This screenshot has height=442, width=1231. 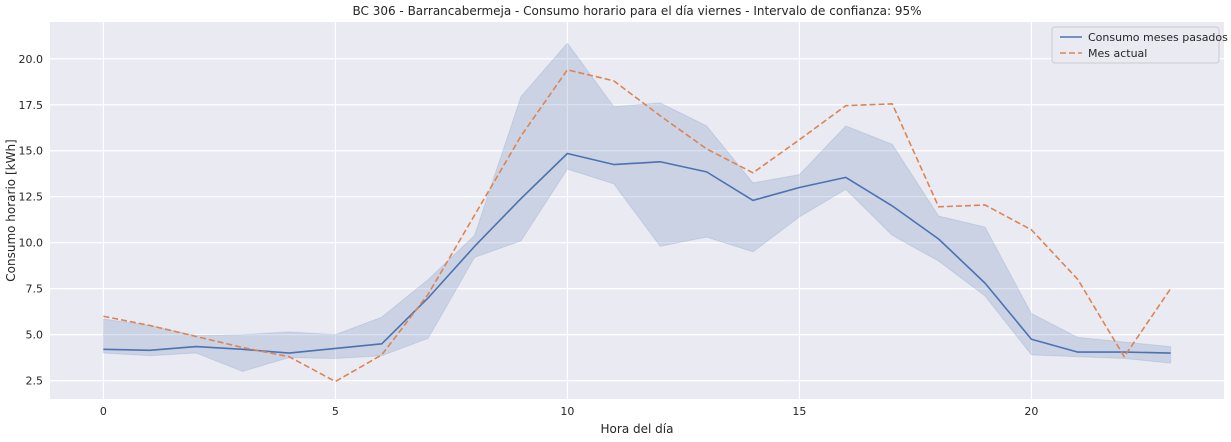 What do you see at coordinates (1031, 411) in the screenshot?
I see `x-tick-label: 20` at bounding box center [1031, 411].